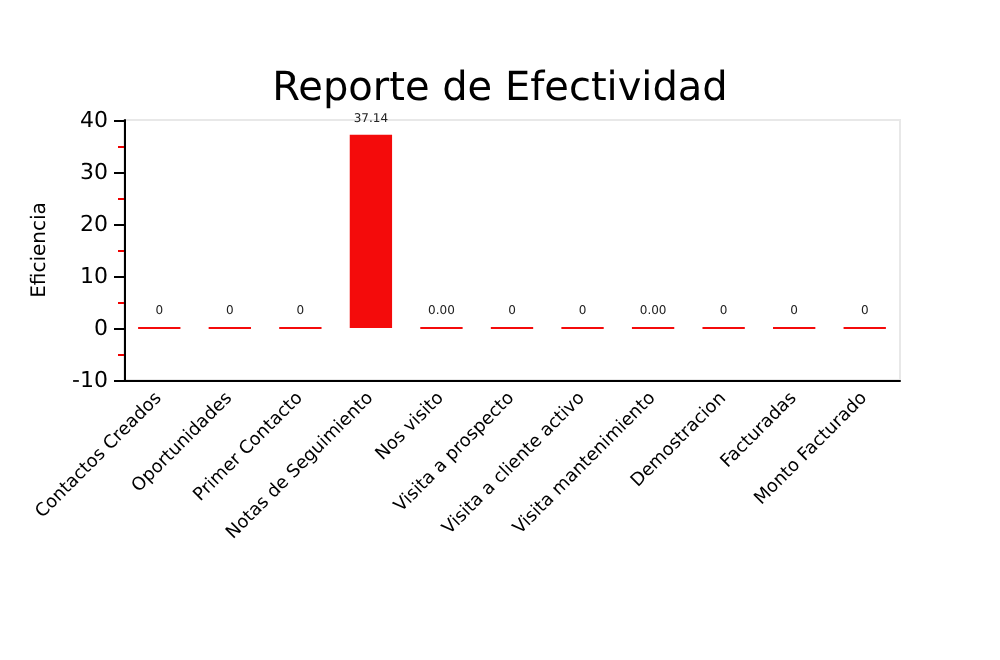 Image resolution: width=1000 pixels, height=660 pixels. Describe the element at coordinates (94, 224) in the screenshot. I see `y-tick-label: 20` at that location.